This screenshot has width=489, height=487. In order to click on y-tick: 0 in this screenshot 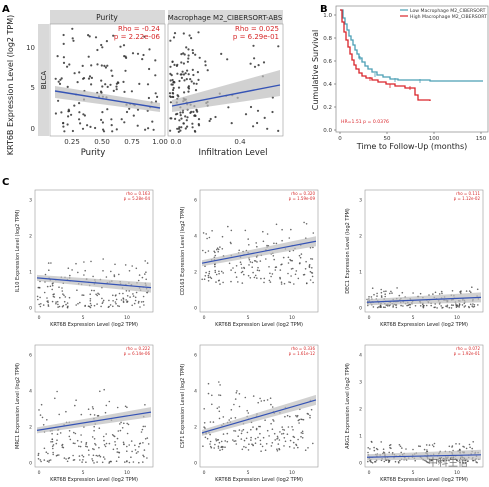, I will do `click(195, 464)`.